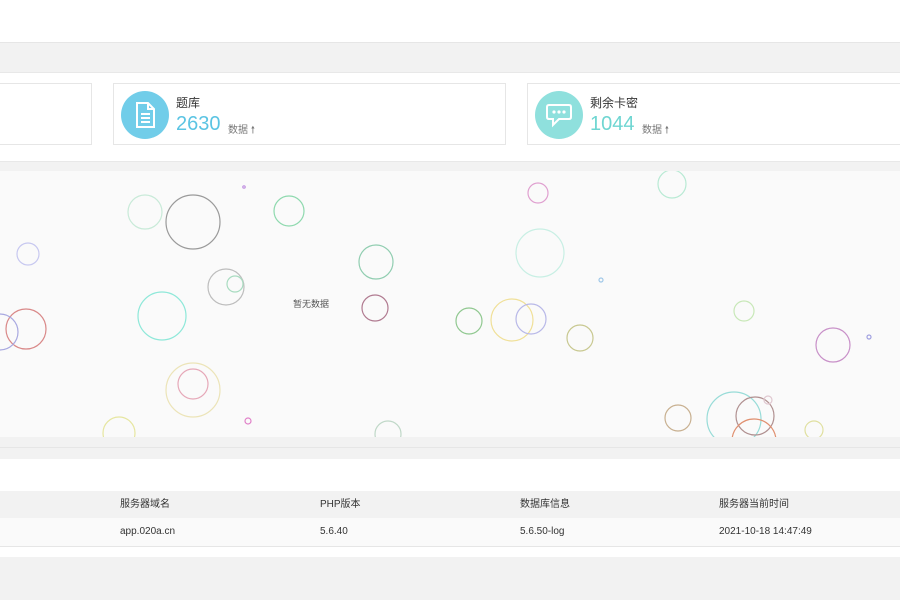 This screenshot has width=900, height=600. Describe the element at coordinates (198, 124) in the screenshot. I see `stat-value: 2630` at that location.